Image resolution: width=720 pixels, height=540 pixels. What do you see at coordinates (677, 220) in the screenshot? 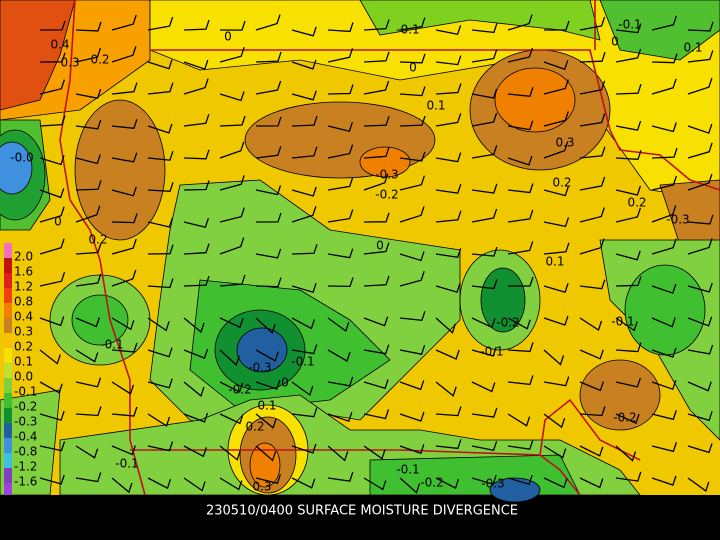
I see `contour-label: -0.3` at bounding box center [677, 220].